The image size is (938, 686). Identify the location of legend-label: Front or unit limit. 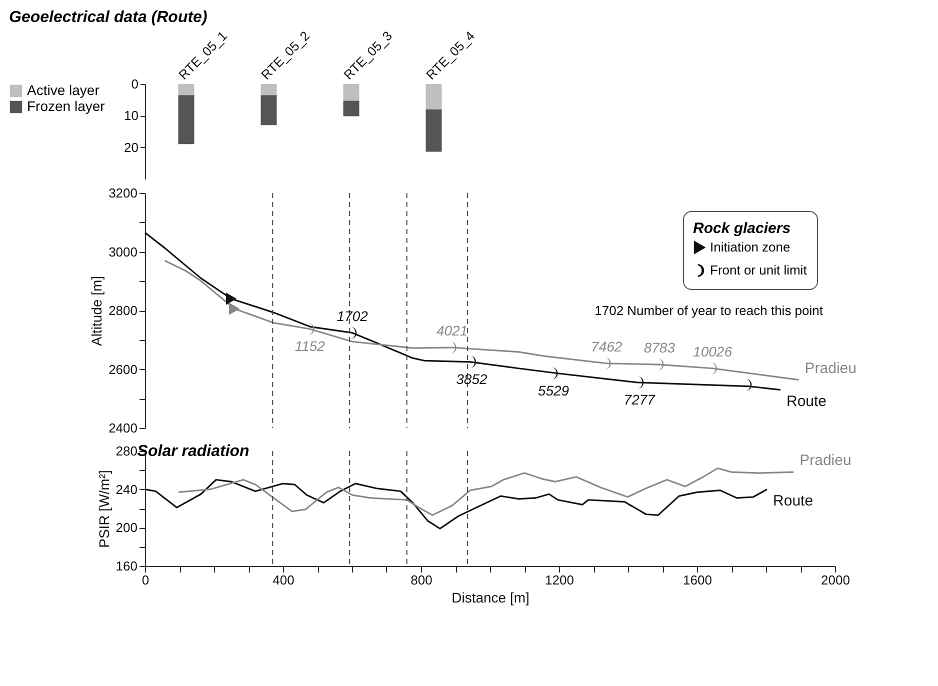
(759, 270).